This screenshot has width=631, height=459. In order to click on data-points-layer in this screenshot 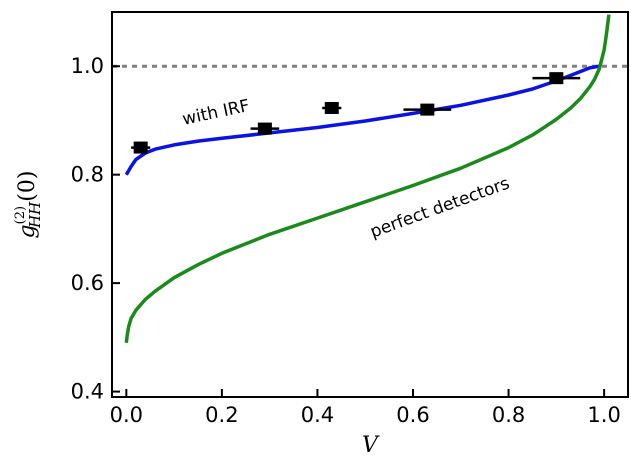, I will do `click(356, 113)`.